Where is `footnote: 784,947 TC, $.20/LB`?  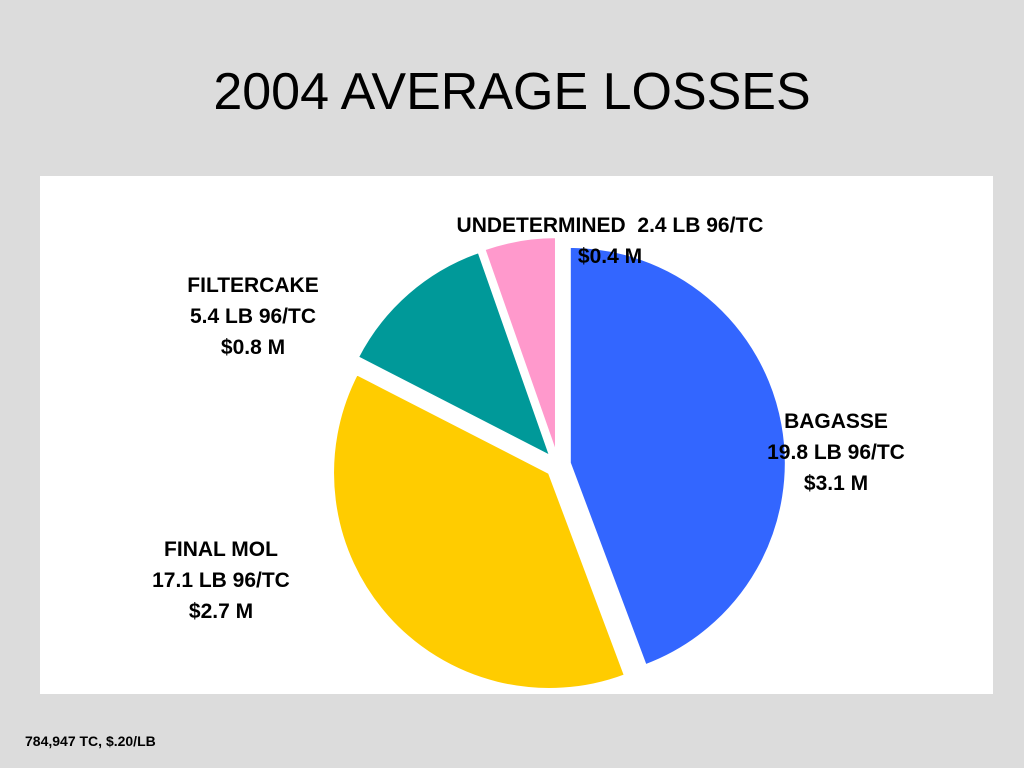
footnote: 784,947 TC, $.20/LB is located at coordinates (90, 741).